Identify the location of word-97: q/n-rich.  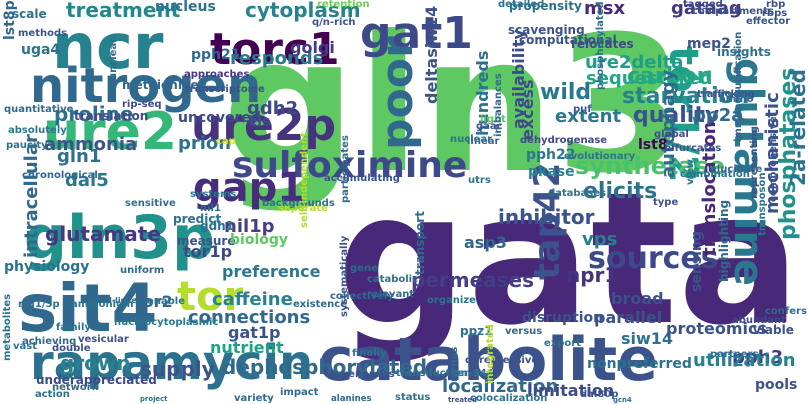
(334, 22).